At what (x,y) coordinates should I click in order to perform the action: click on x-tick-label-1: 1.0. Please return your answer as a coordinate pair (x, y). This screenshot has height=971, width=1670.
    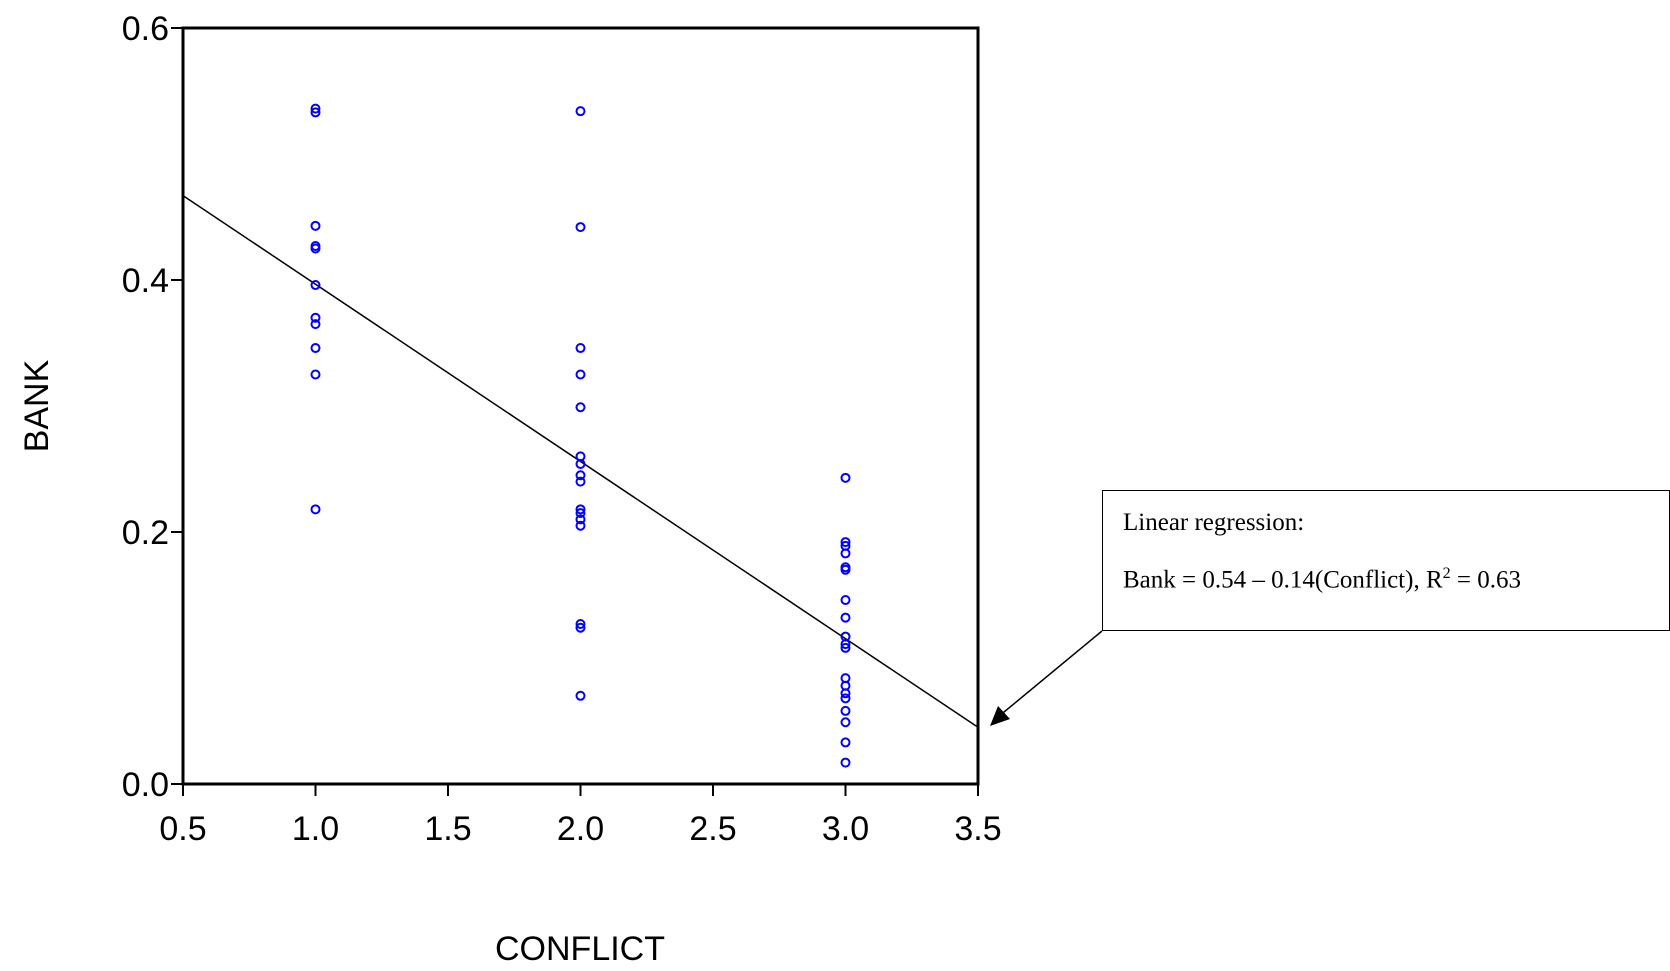
    Looking at the image, I should click on (315, 829).